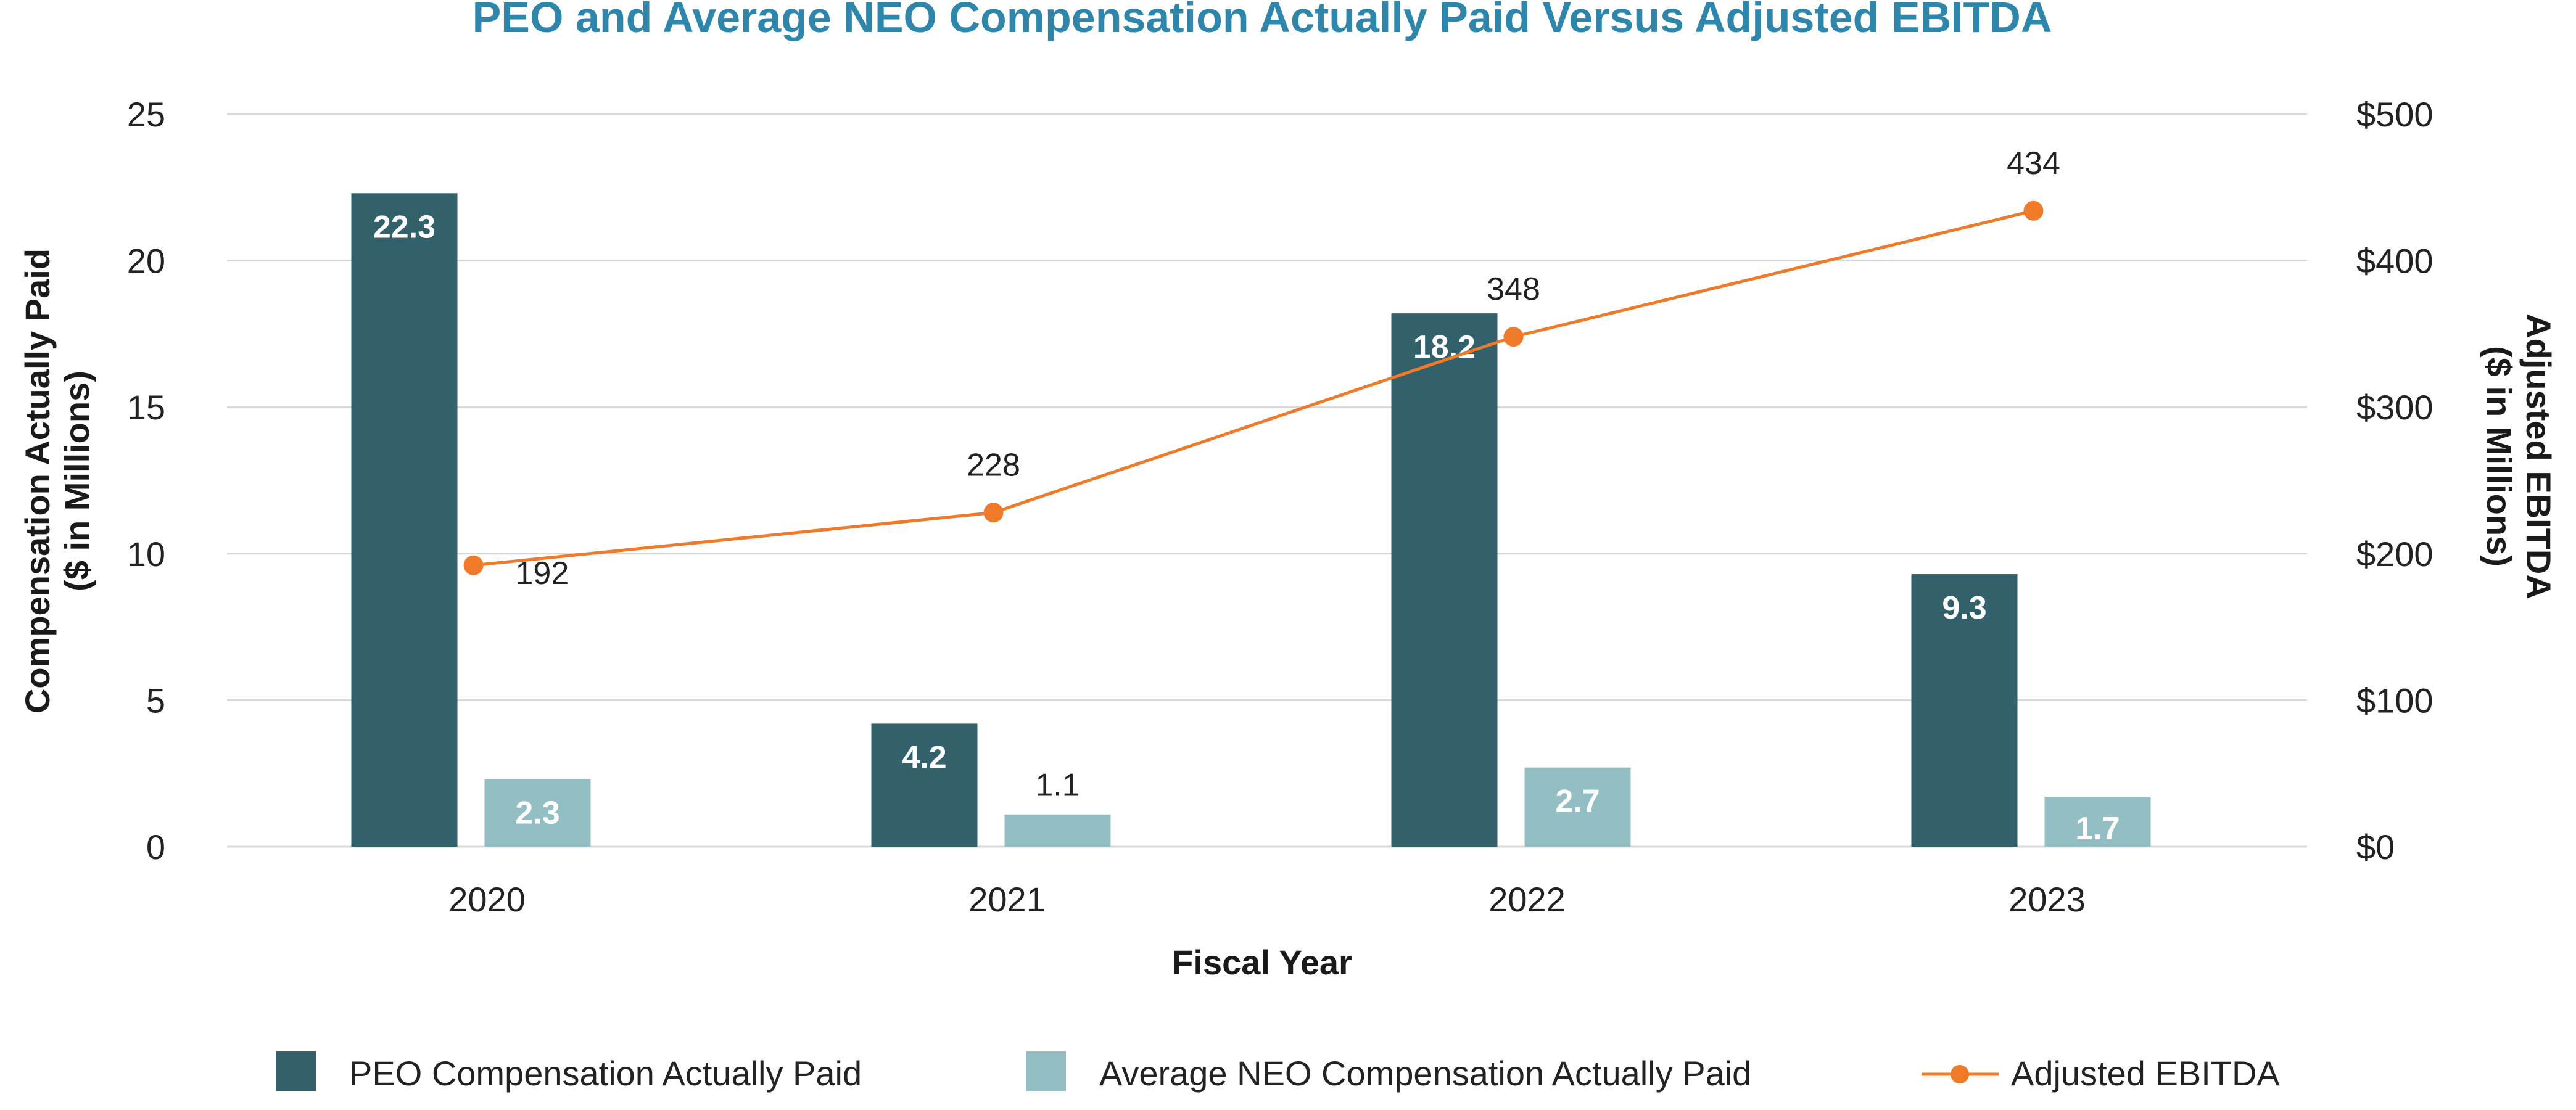 The image size is (2576, 1110). What do you see at coordinates (1445, 580) in the screenshot?
I see `peo-bar-2022` at bounding box center [1445, 580].